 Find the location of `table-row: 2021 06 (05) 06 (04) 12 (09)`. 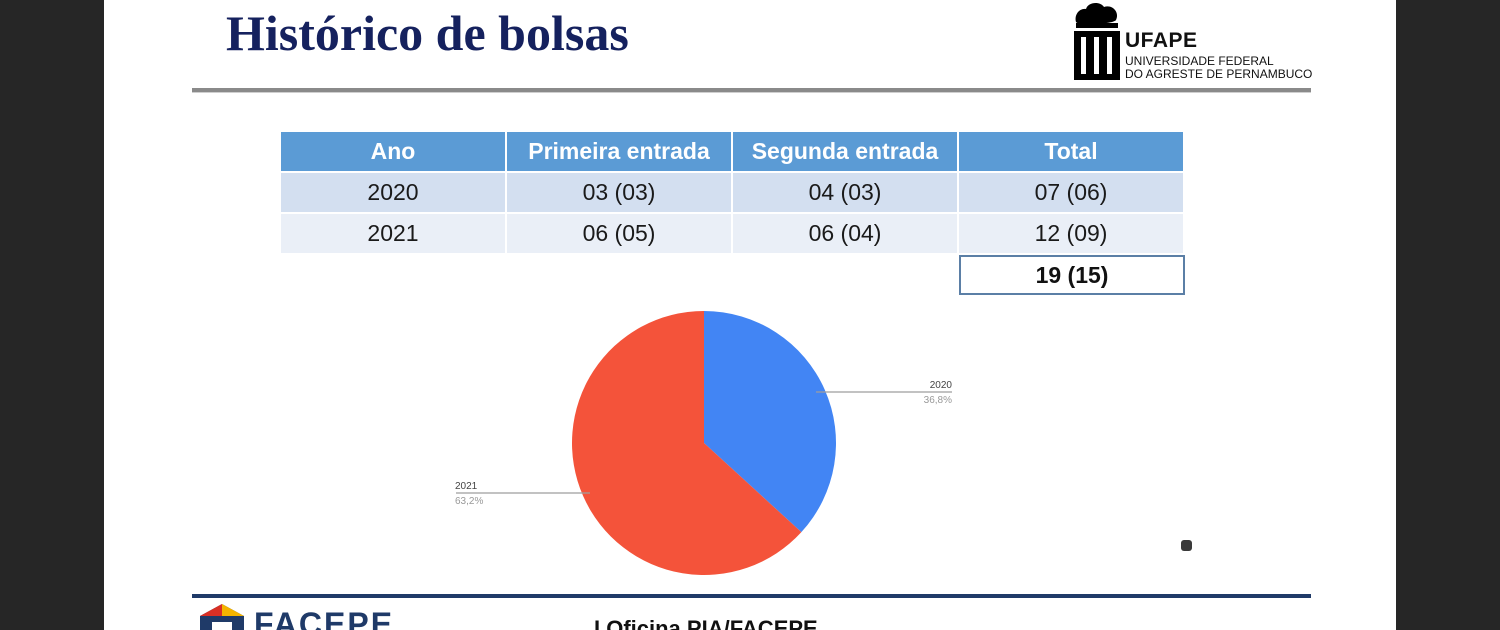

table-row: 2021 06 (05) 06 (04) 12 (09) is located at coordinates (733, 233).